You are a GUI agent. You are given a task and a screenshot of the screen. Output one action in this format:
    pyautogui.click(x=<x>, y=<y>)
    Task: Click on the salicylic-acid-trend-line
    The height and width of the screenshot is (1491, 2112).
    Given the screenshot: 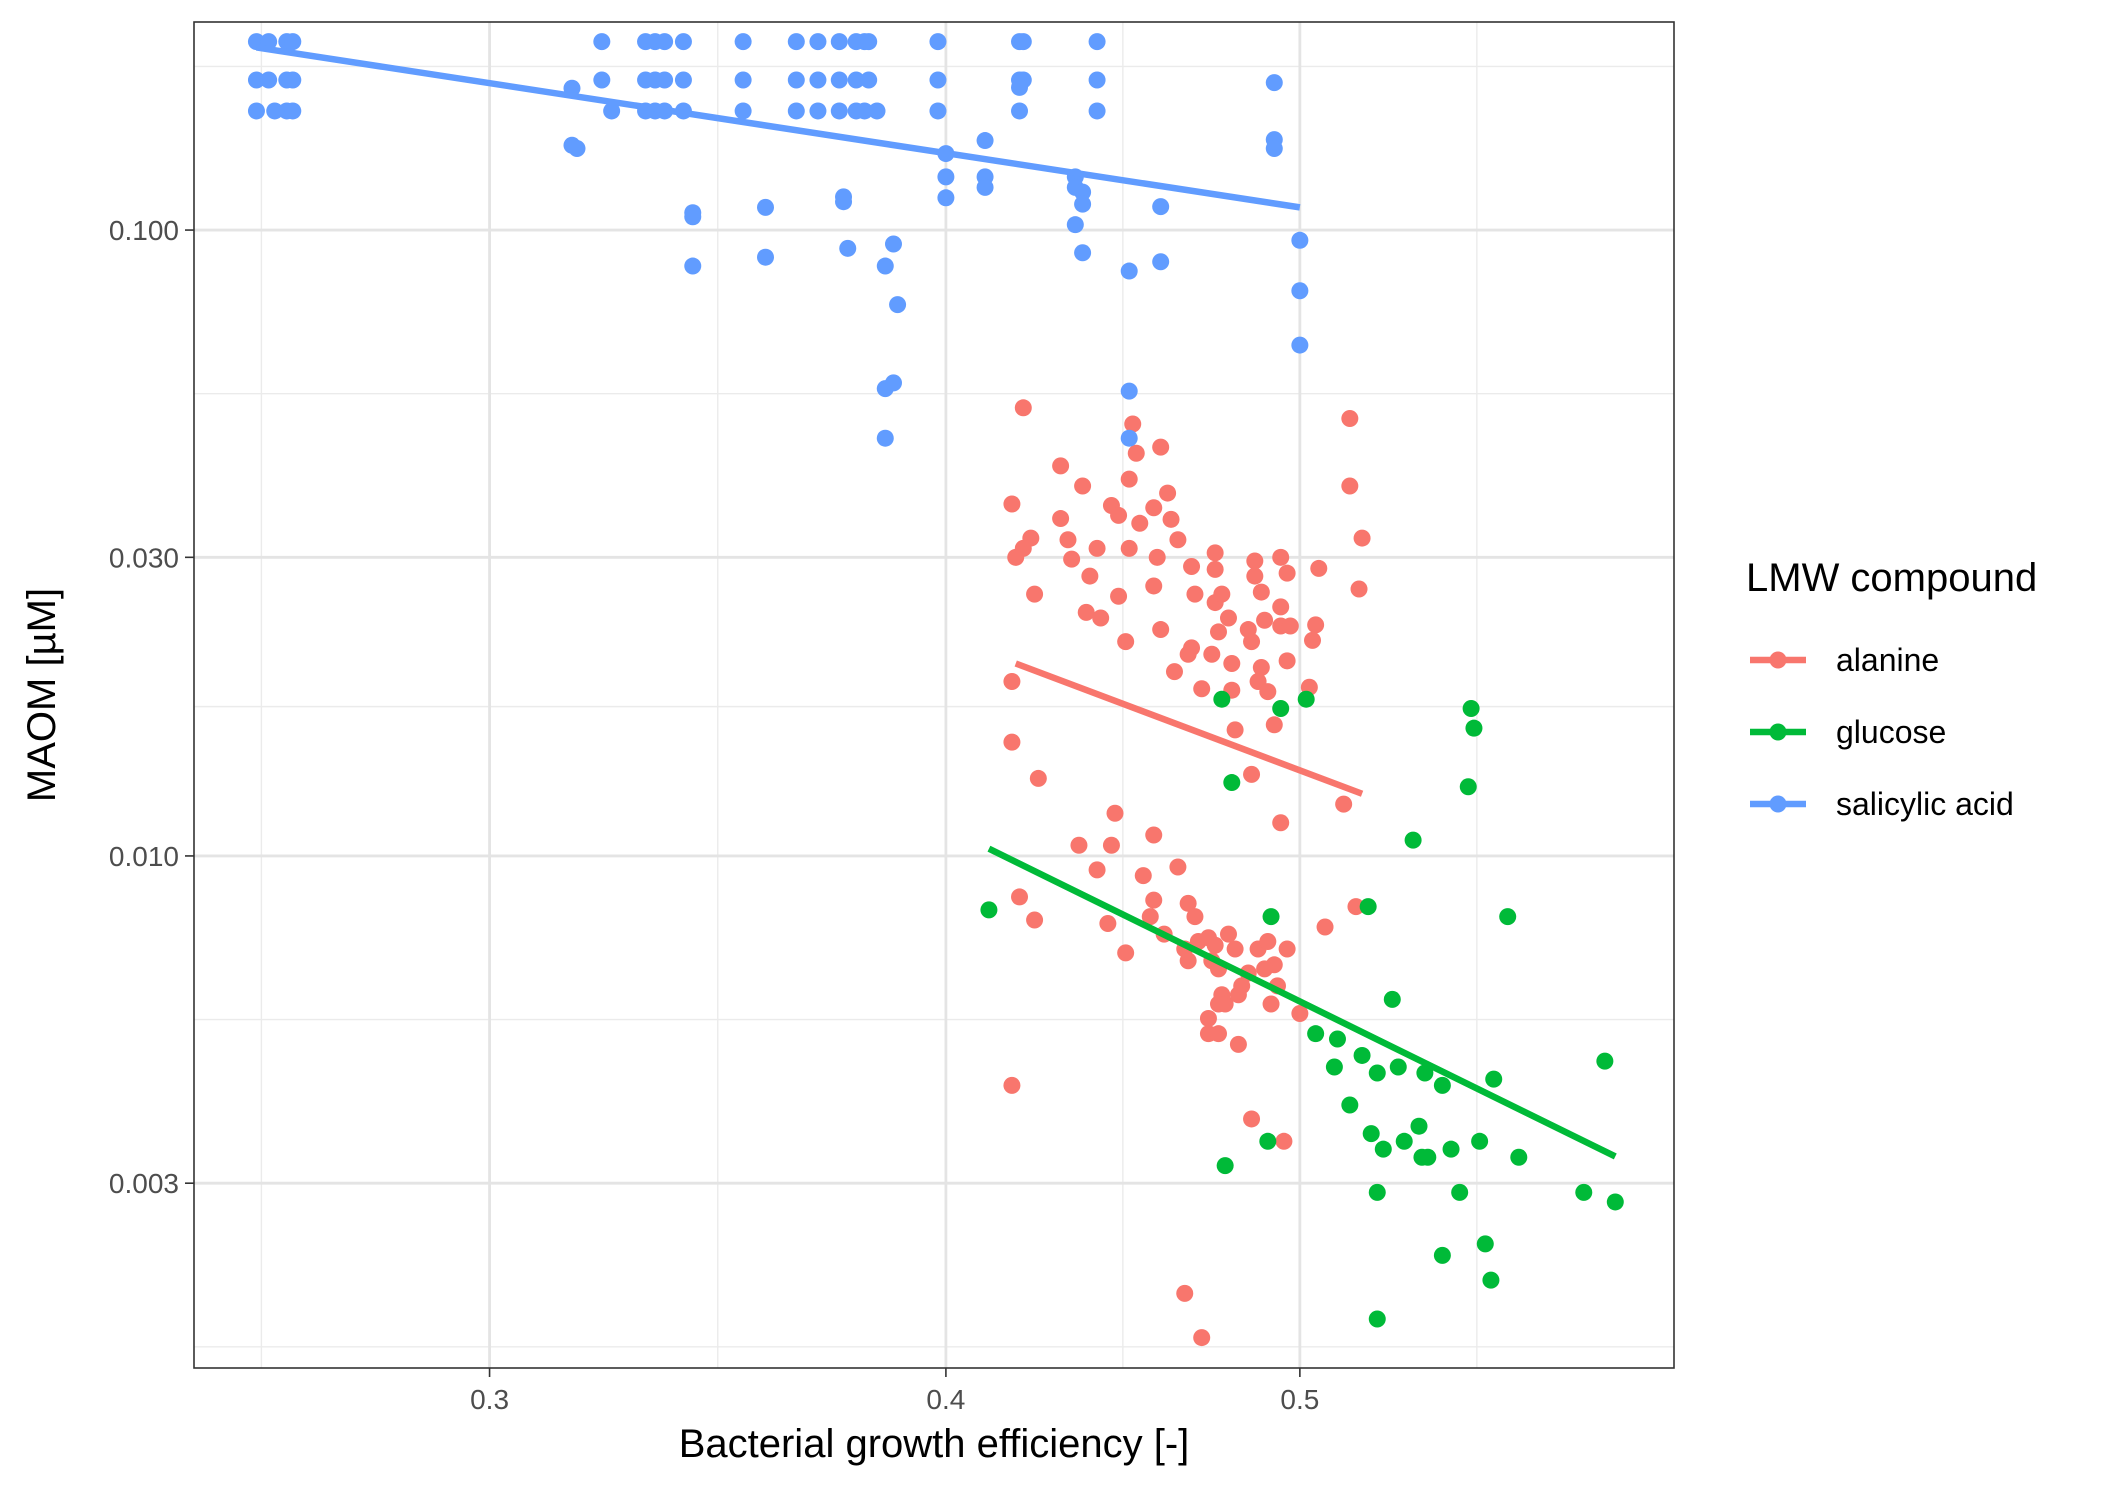 What is the action you would take?
    pyautogui.click(x=778, y=127)
    